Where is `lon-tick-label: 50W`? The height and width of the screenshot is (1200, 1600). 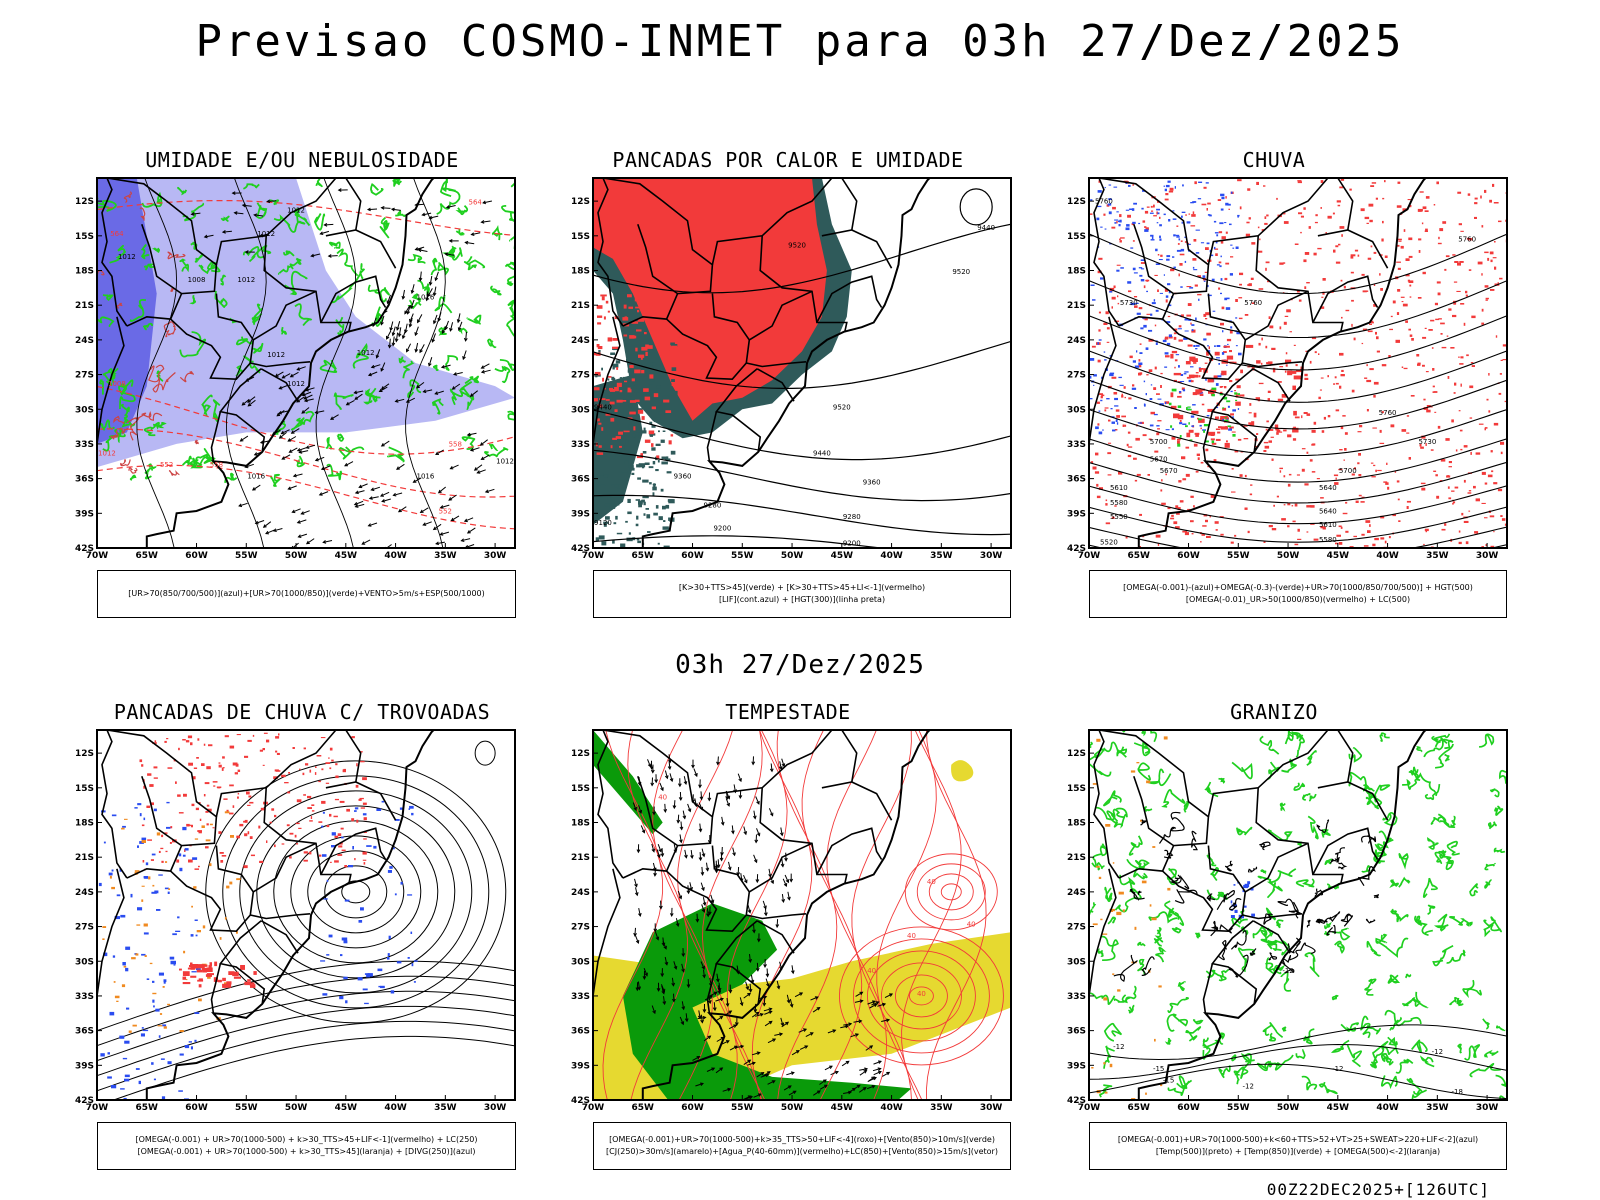 lon-tick-label: 50W is located at coordinates (792, 556).